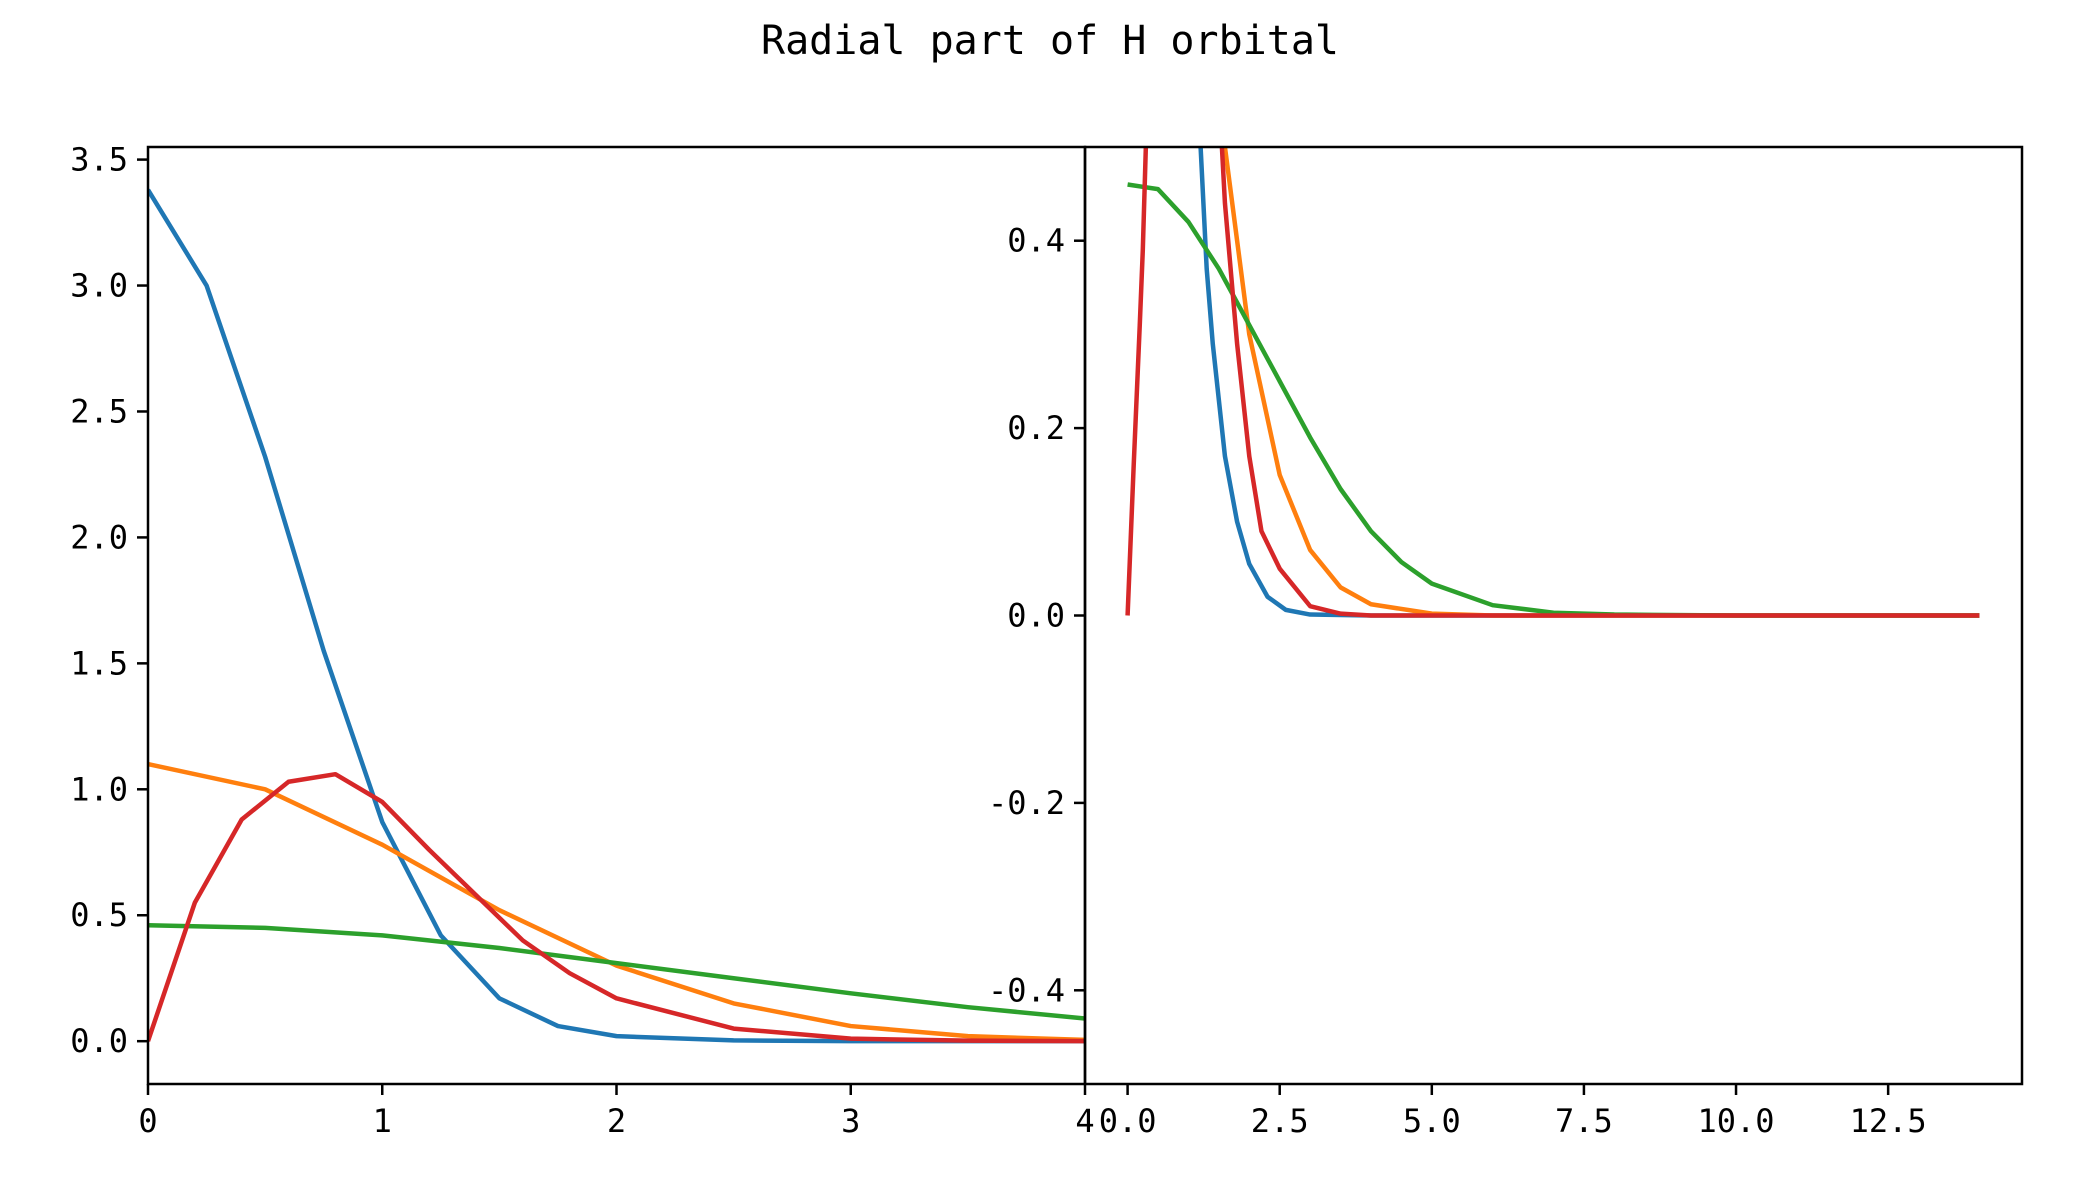 Image resolution: width=2100 pixels, height=1200 pixels. I want to click on left-x-tick-label-2: 2, so click(616, 1121).